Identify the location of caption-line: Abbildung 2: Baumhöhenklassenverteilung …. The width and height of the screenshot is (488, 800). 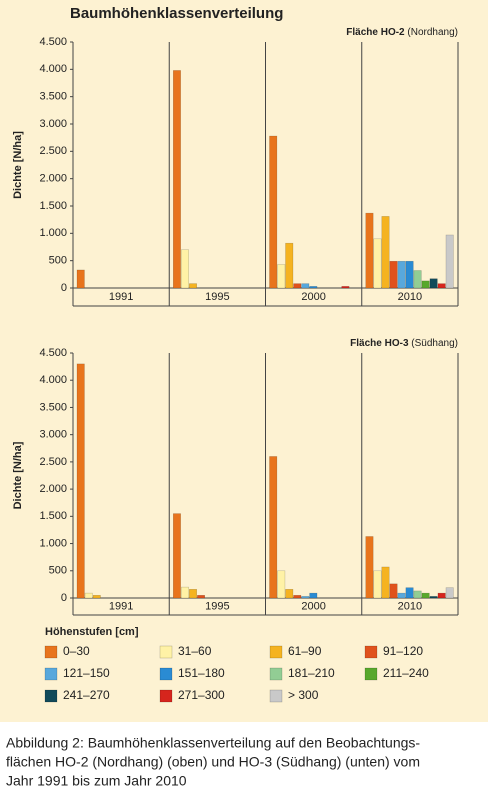
(213, 743).